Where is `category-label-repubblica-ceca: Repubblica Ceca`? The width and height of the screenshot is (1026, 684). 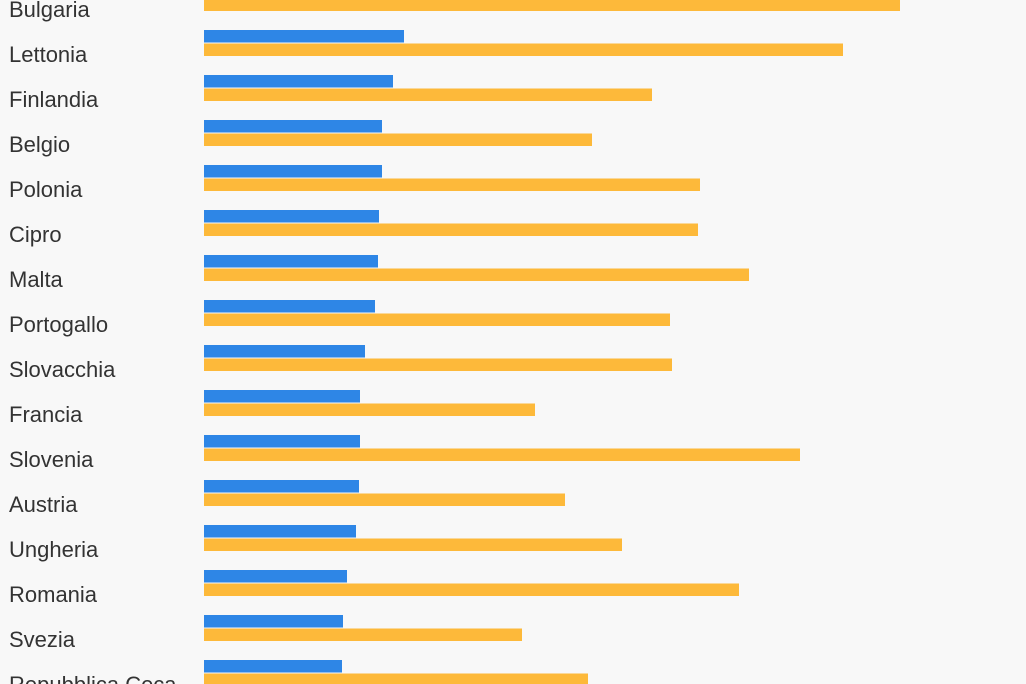 category-label-repubblica-ceca: Repubblica Ceca is located at coordinates (93, 678).